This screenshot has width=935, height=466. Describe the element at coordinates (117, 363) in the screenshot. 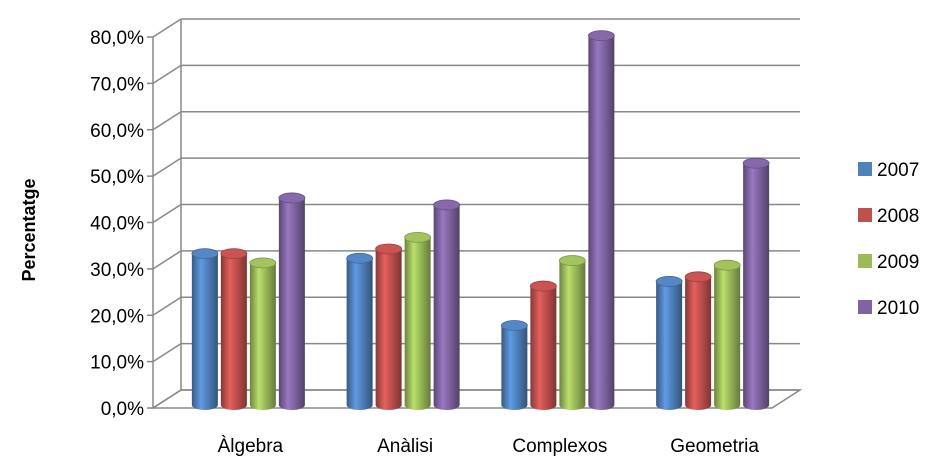

I see `y-tick-label: 10,0%` at that location.